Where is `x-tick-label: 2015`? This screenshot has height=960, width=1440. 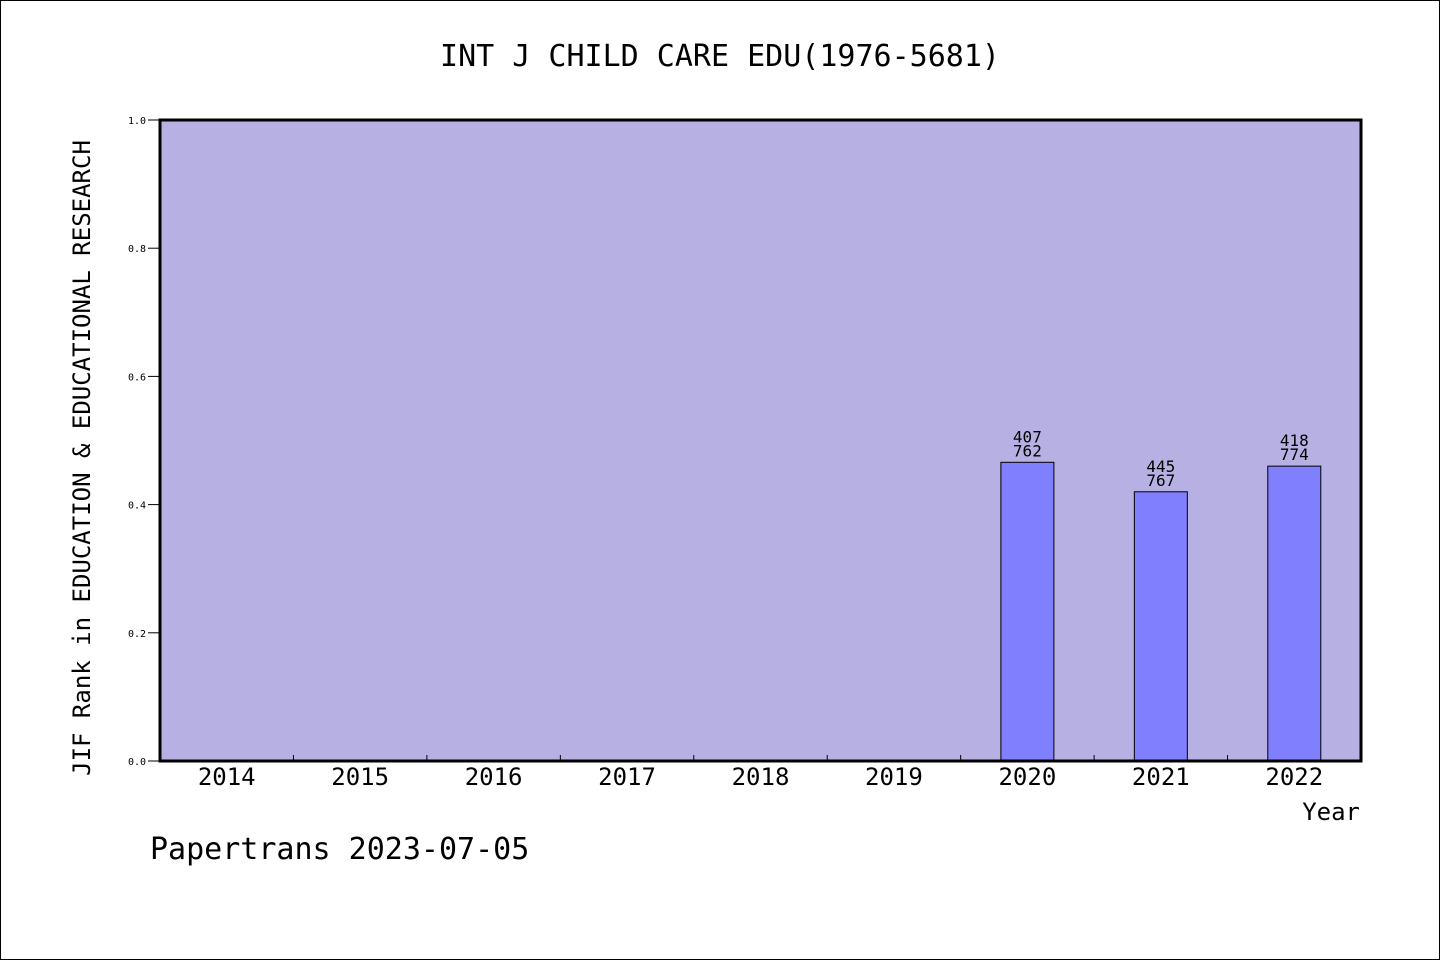
x-tick-label: 2015 is located at coordinates (360, 777).